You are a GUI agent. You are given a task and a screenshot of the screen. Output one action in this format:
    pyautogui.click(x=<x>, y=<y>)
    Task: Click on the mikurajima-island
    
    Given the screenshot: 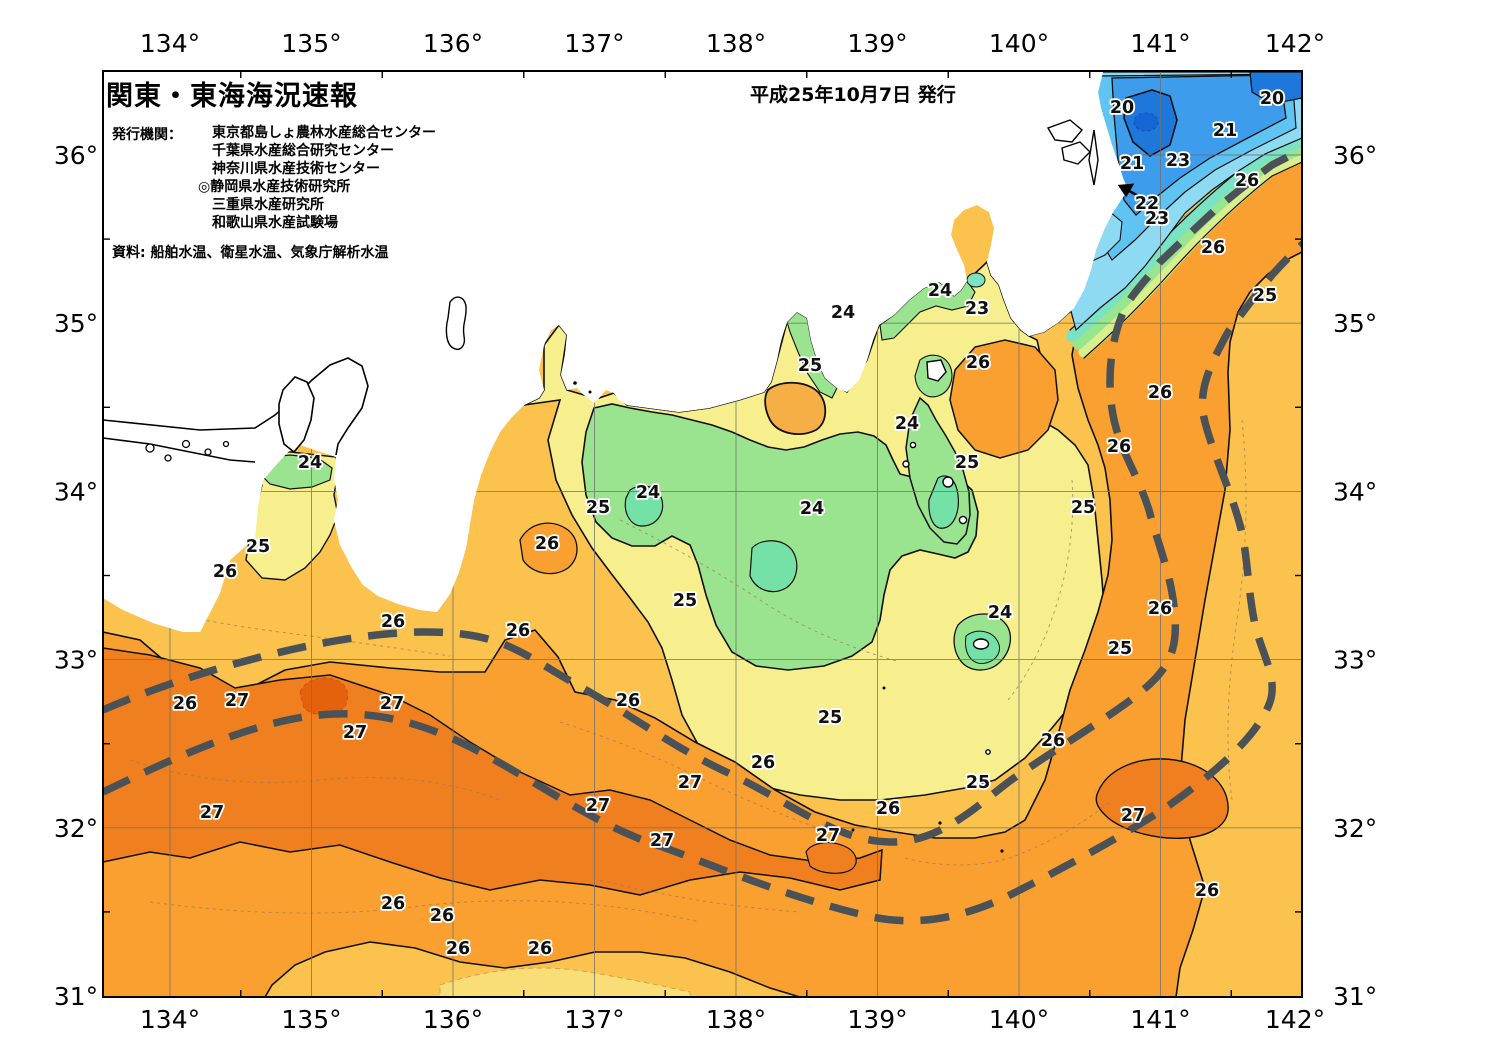 What is the action you would take?
    pyautogui.click(x=963, y=520)
    